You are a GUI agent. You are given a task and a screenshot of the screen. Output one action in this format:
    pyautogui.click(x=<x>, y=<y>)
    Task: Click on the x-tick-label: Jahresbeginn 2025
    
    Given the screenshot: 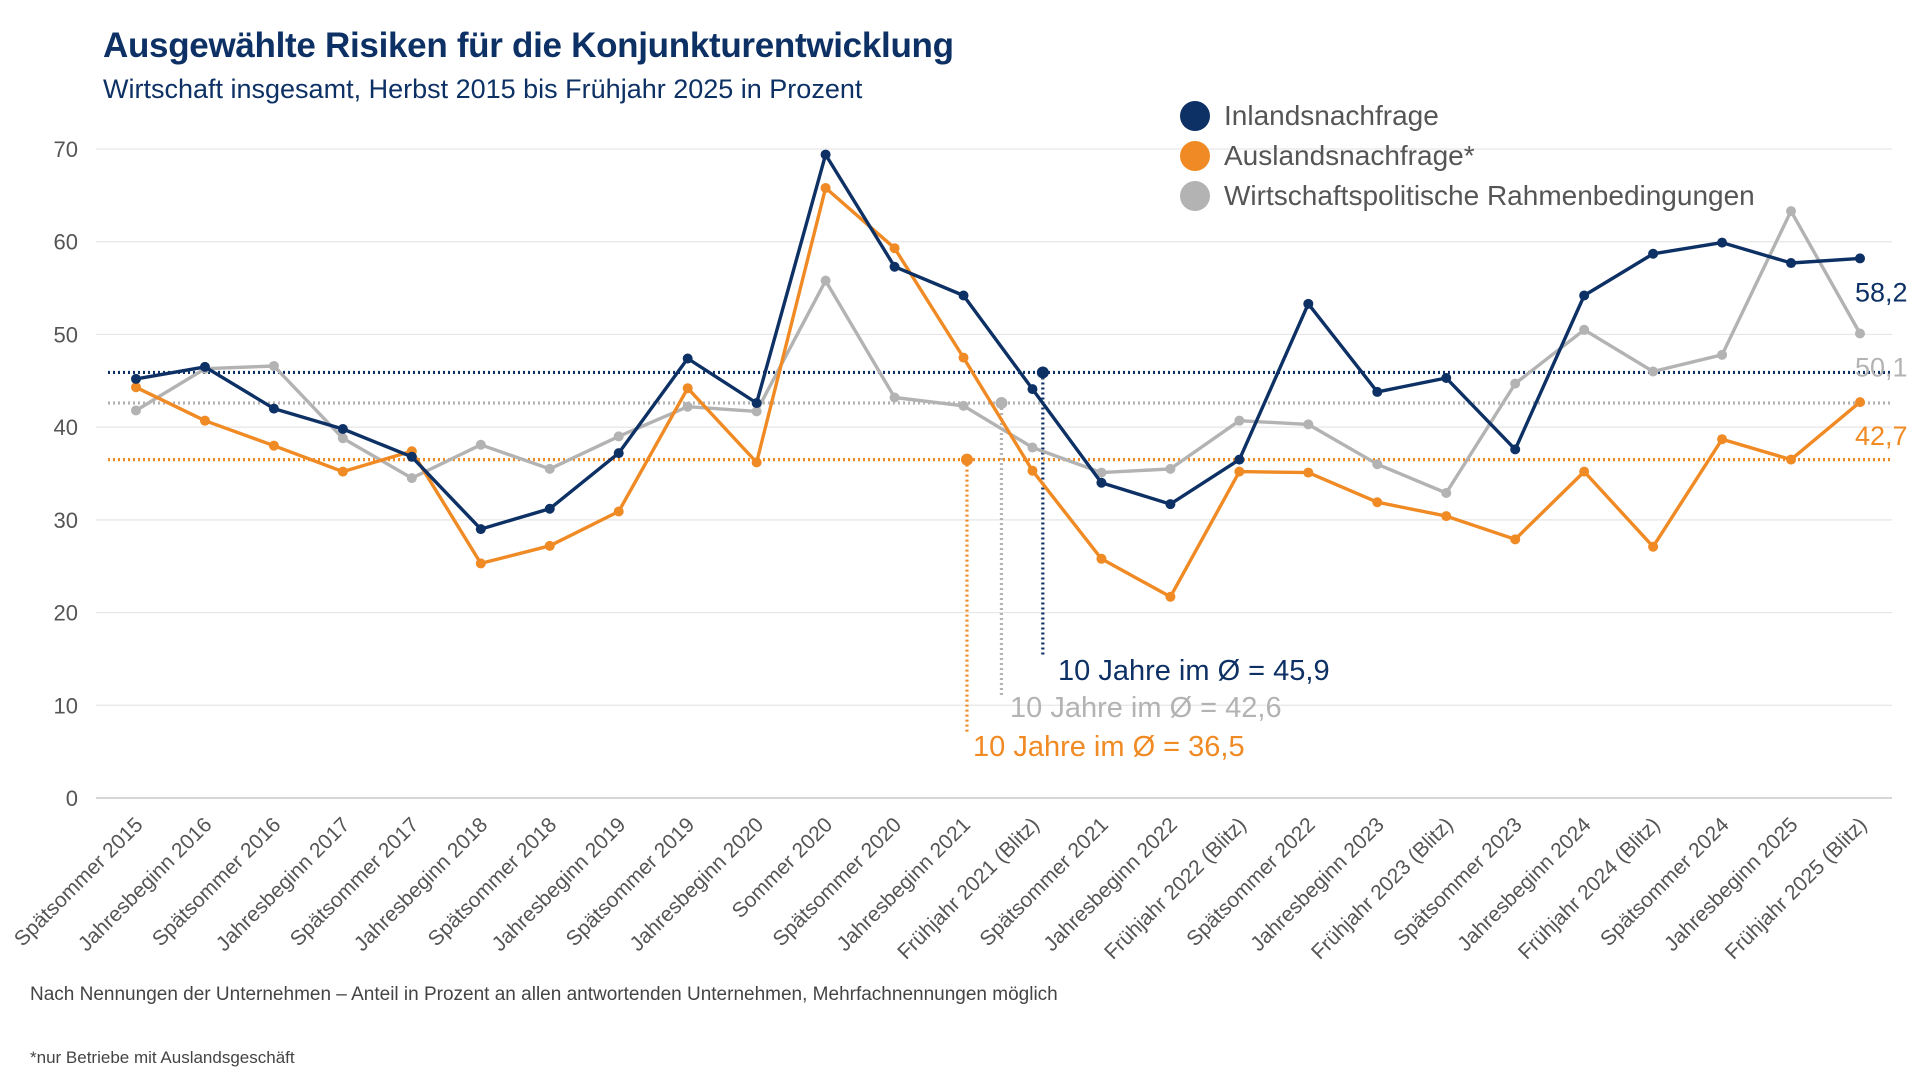 What is the action you would take?
    pyautogui.click(x=1731, y=884)
    